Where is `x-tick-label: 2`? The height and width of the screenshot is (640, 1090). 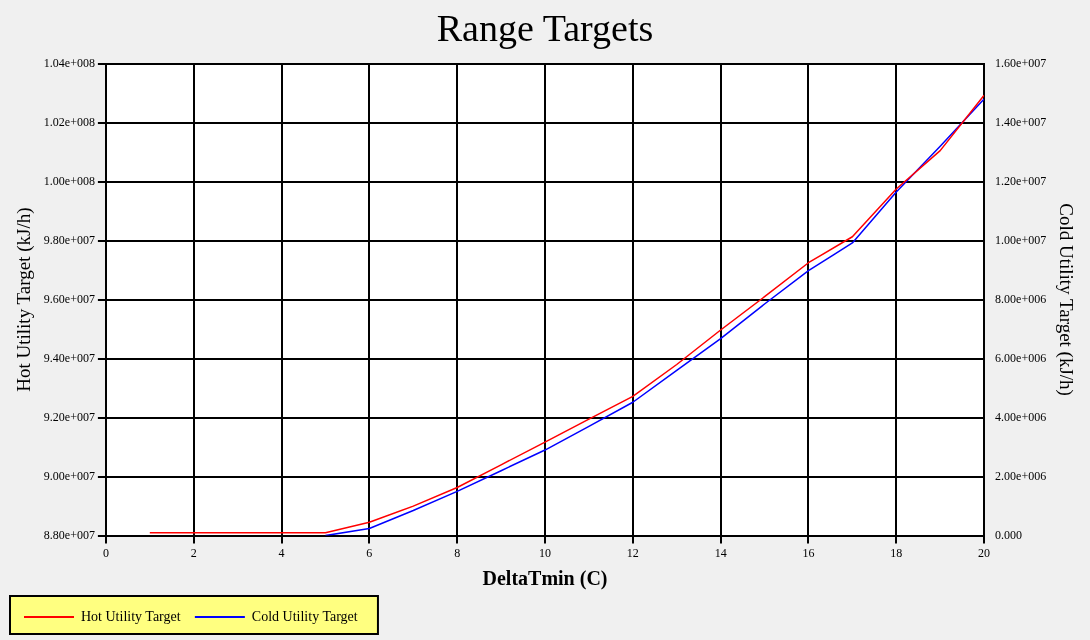 x-tick-label: 2 is located at coordinates (193, 552).